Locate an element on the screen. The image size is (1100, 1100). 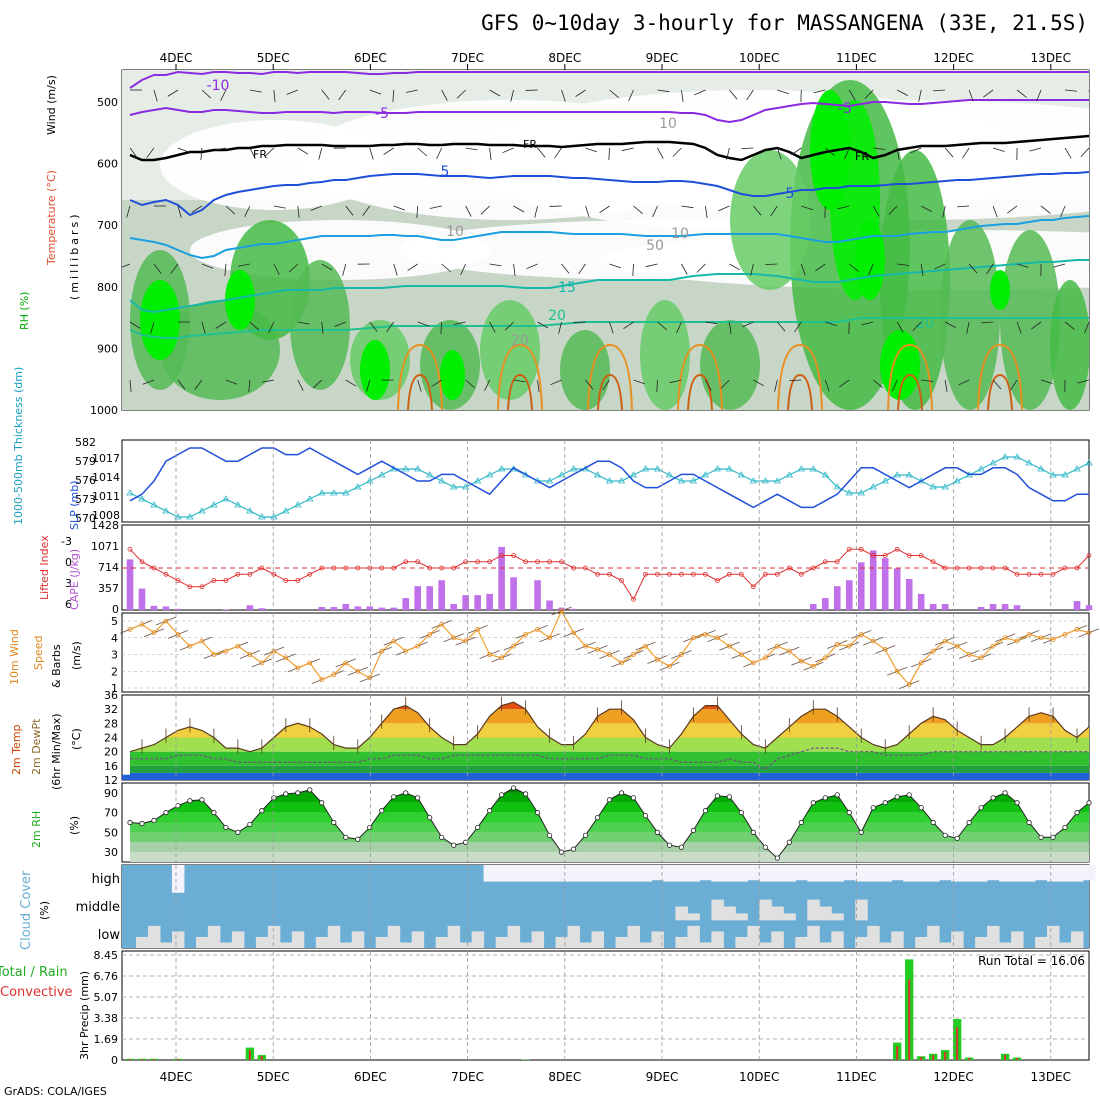
slp-label: SLP (mb) is located at coordinates (74, 505).